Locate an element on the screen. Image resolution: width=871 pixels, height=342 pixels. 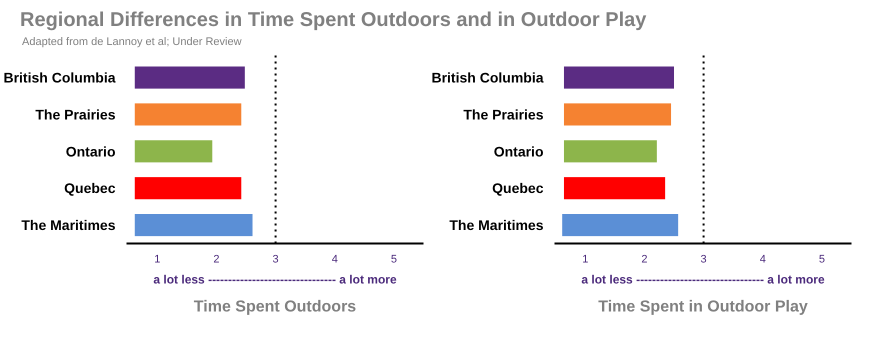
chart-title: Regional Differences in Time Spent Outdoors and in Outdoor Play is located at coordinates (333, 20).